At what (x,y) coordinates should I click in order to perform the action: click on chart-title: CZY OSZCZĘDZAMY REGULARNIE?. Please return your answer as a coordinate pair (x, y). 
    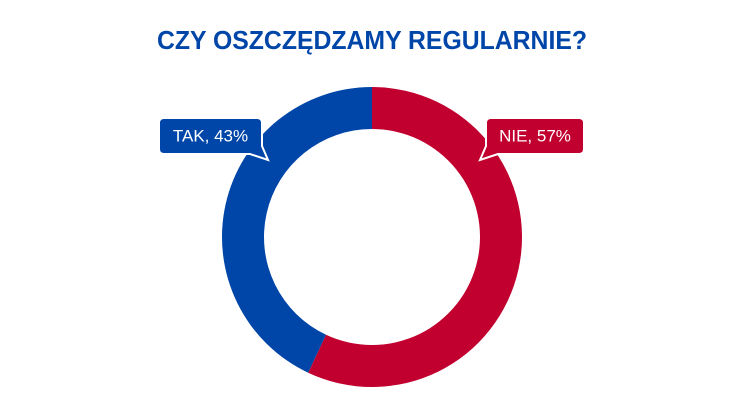
    Looking at the image, I should click on (372, 40).